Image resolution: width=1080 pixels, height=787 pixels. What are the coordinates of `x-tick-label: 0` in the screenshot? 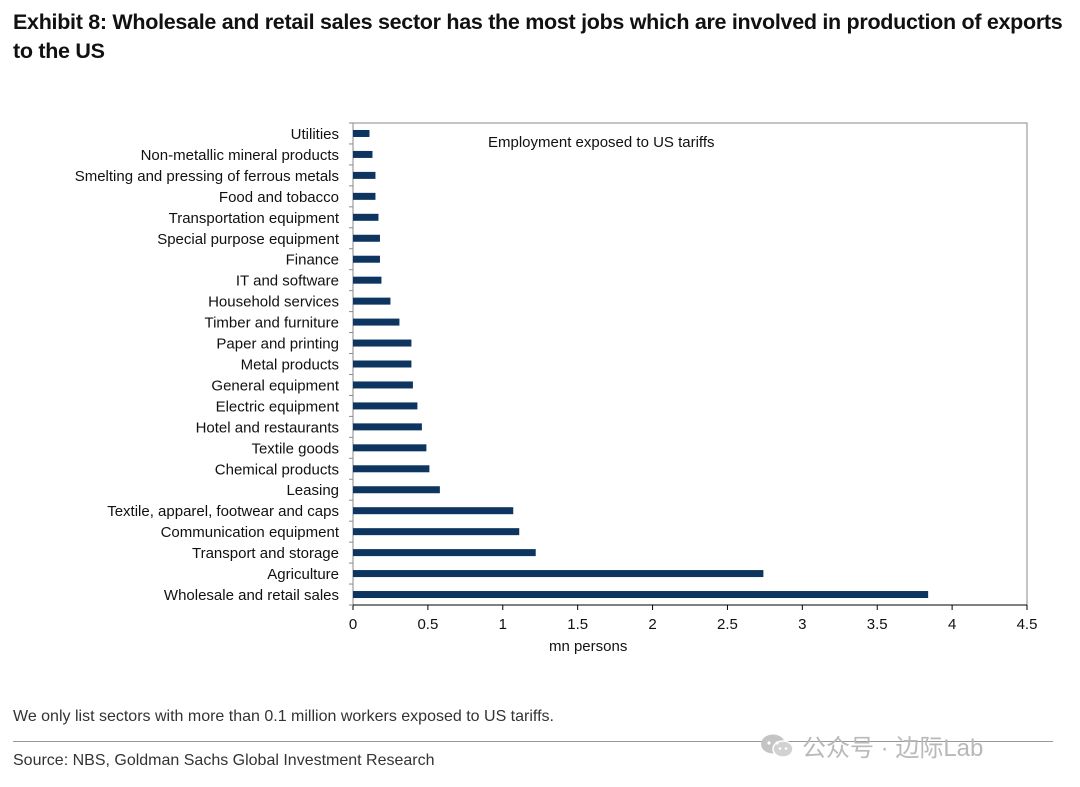 It's located at (353, 624).